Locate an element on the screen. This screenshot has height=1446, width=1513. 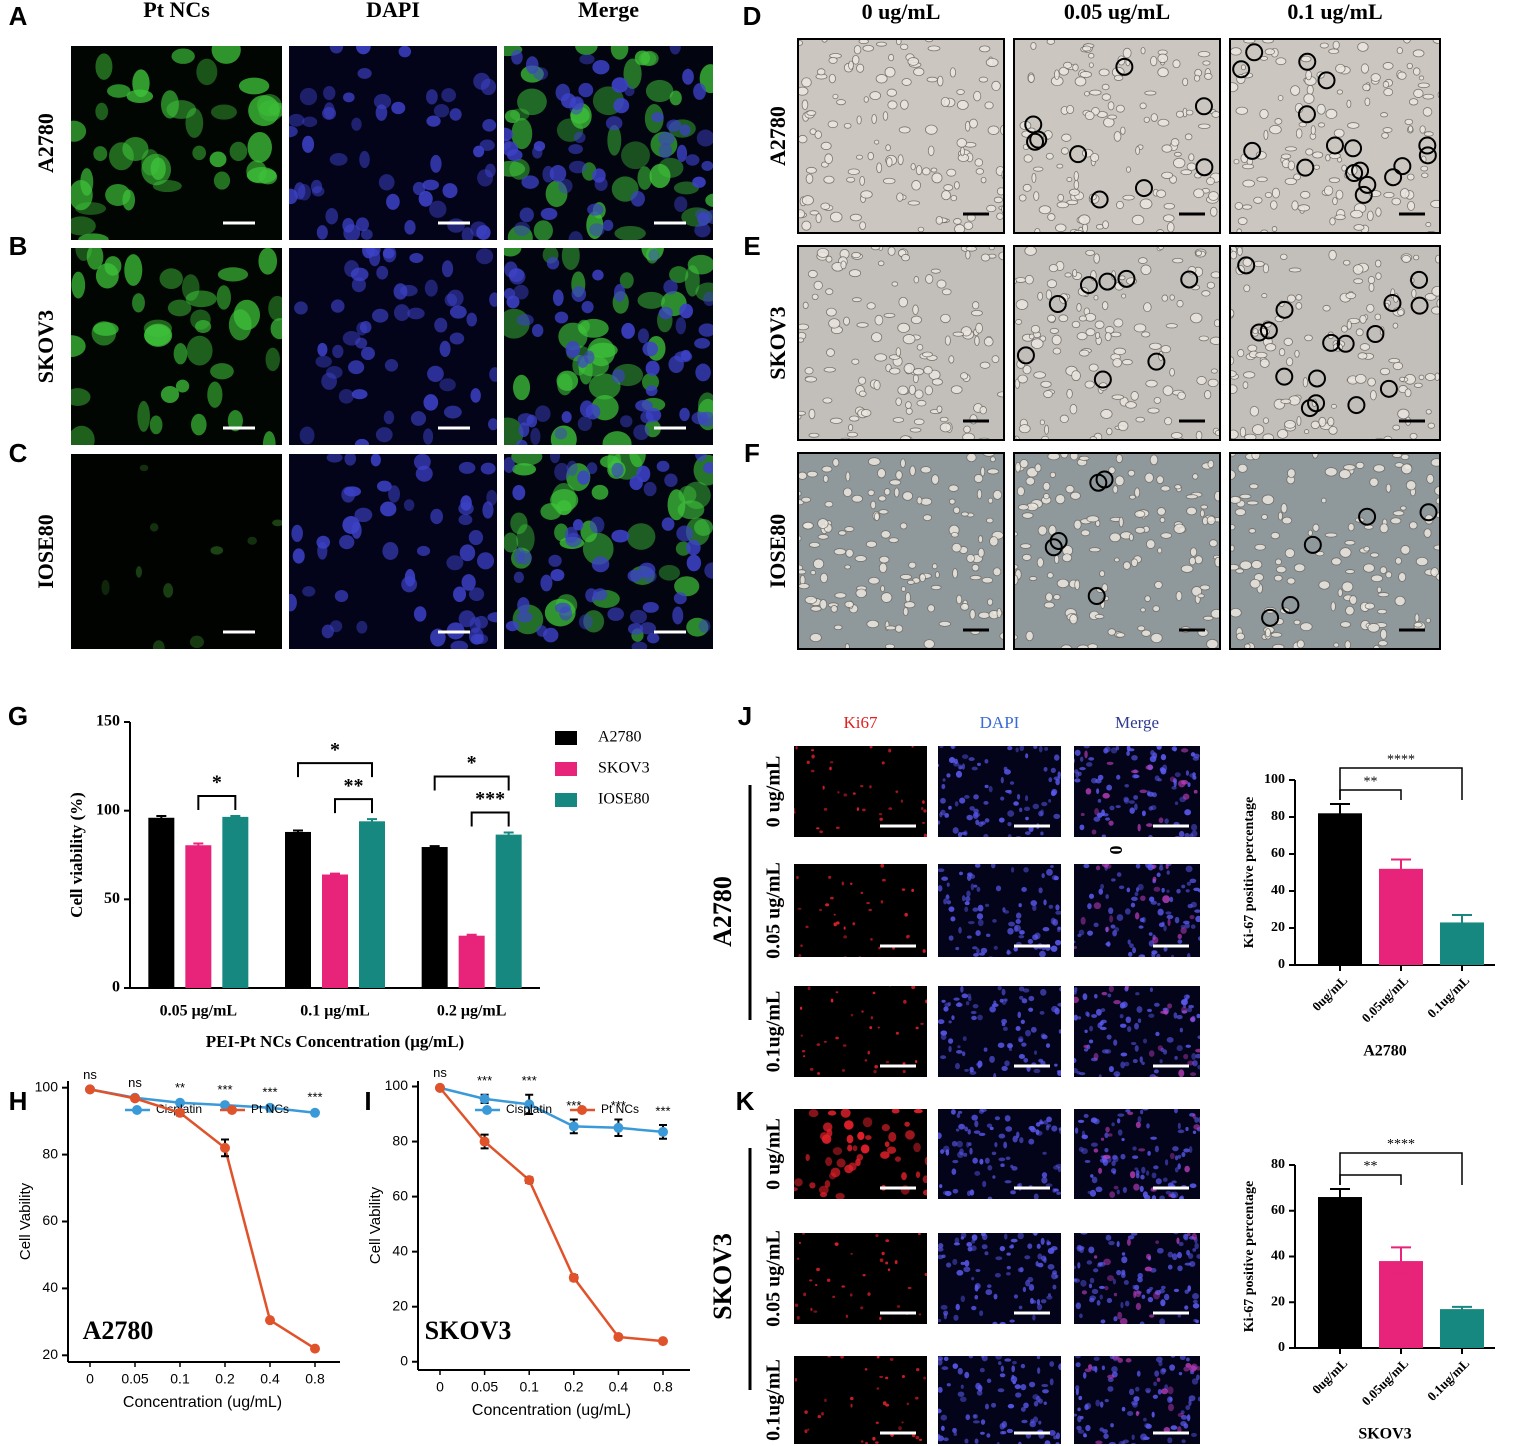
column-header: Pt NCs is located at coordinates (176, 11).